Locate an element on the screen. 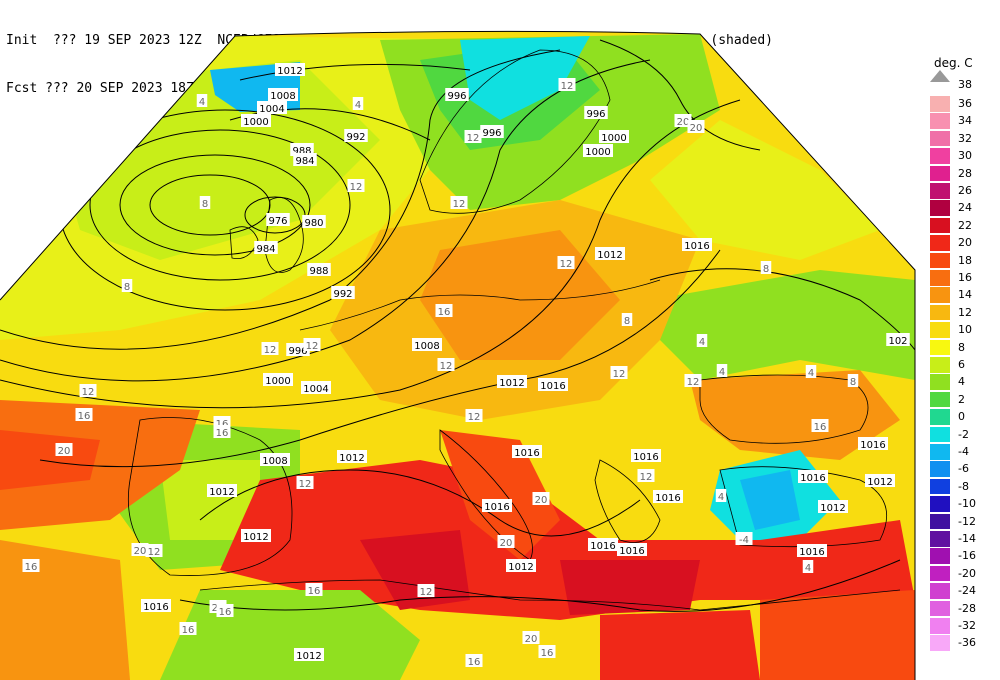 Image resolution: width=1000 pixels, height=680 pixels. legend-label: 28 is located at coordinates (965, 173).